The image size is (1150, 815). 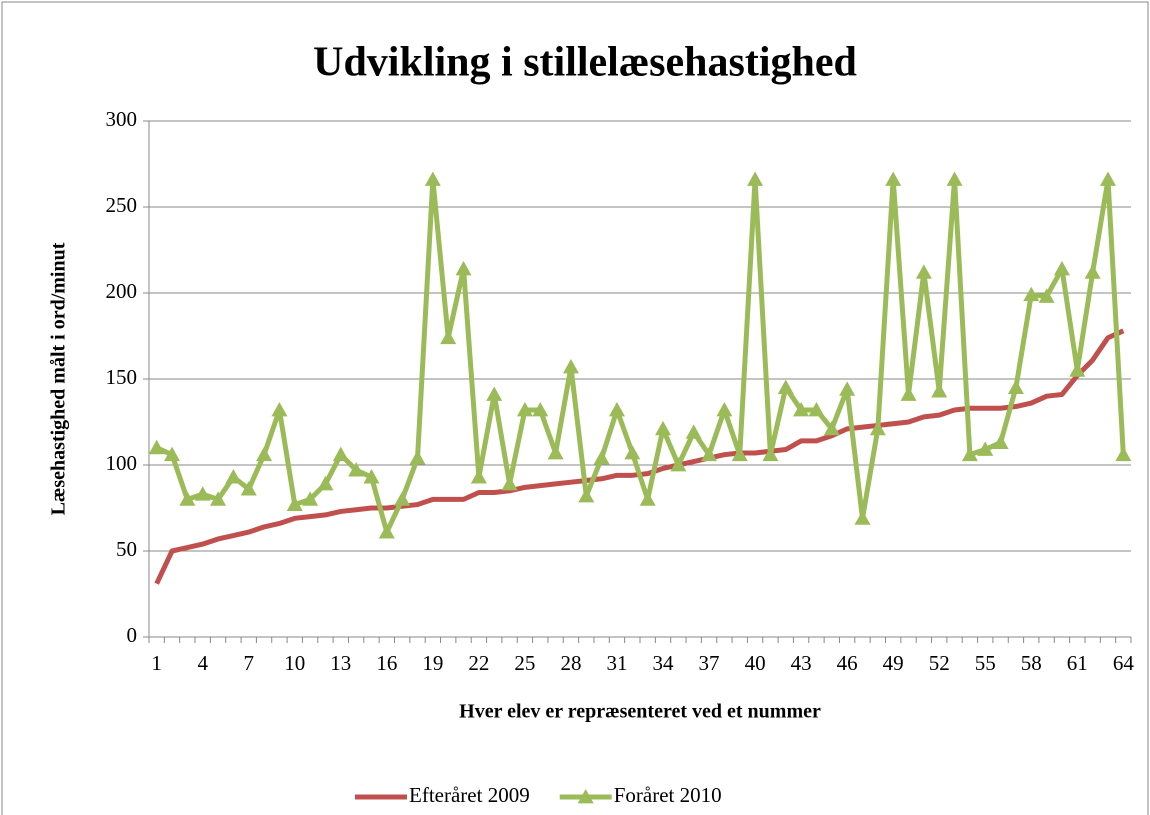 I want to click on x-tick-label: 43, so click(x=801, y=663).